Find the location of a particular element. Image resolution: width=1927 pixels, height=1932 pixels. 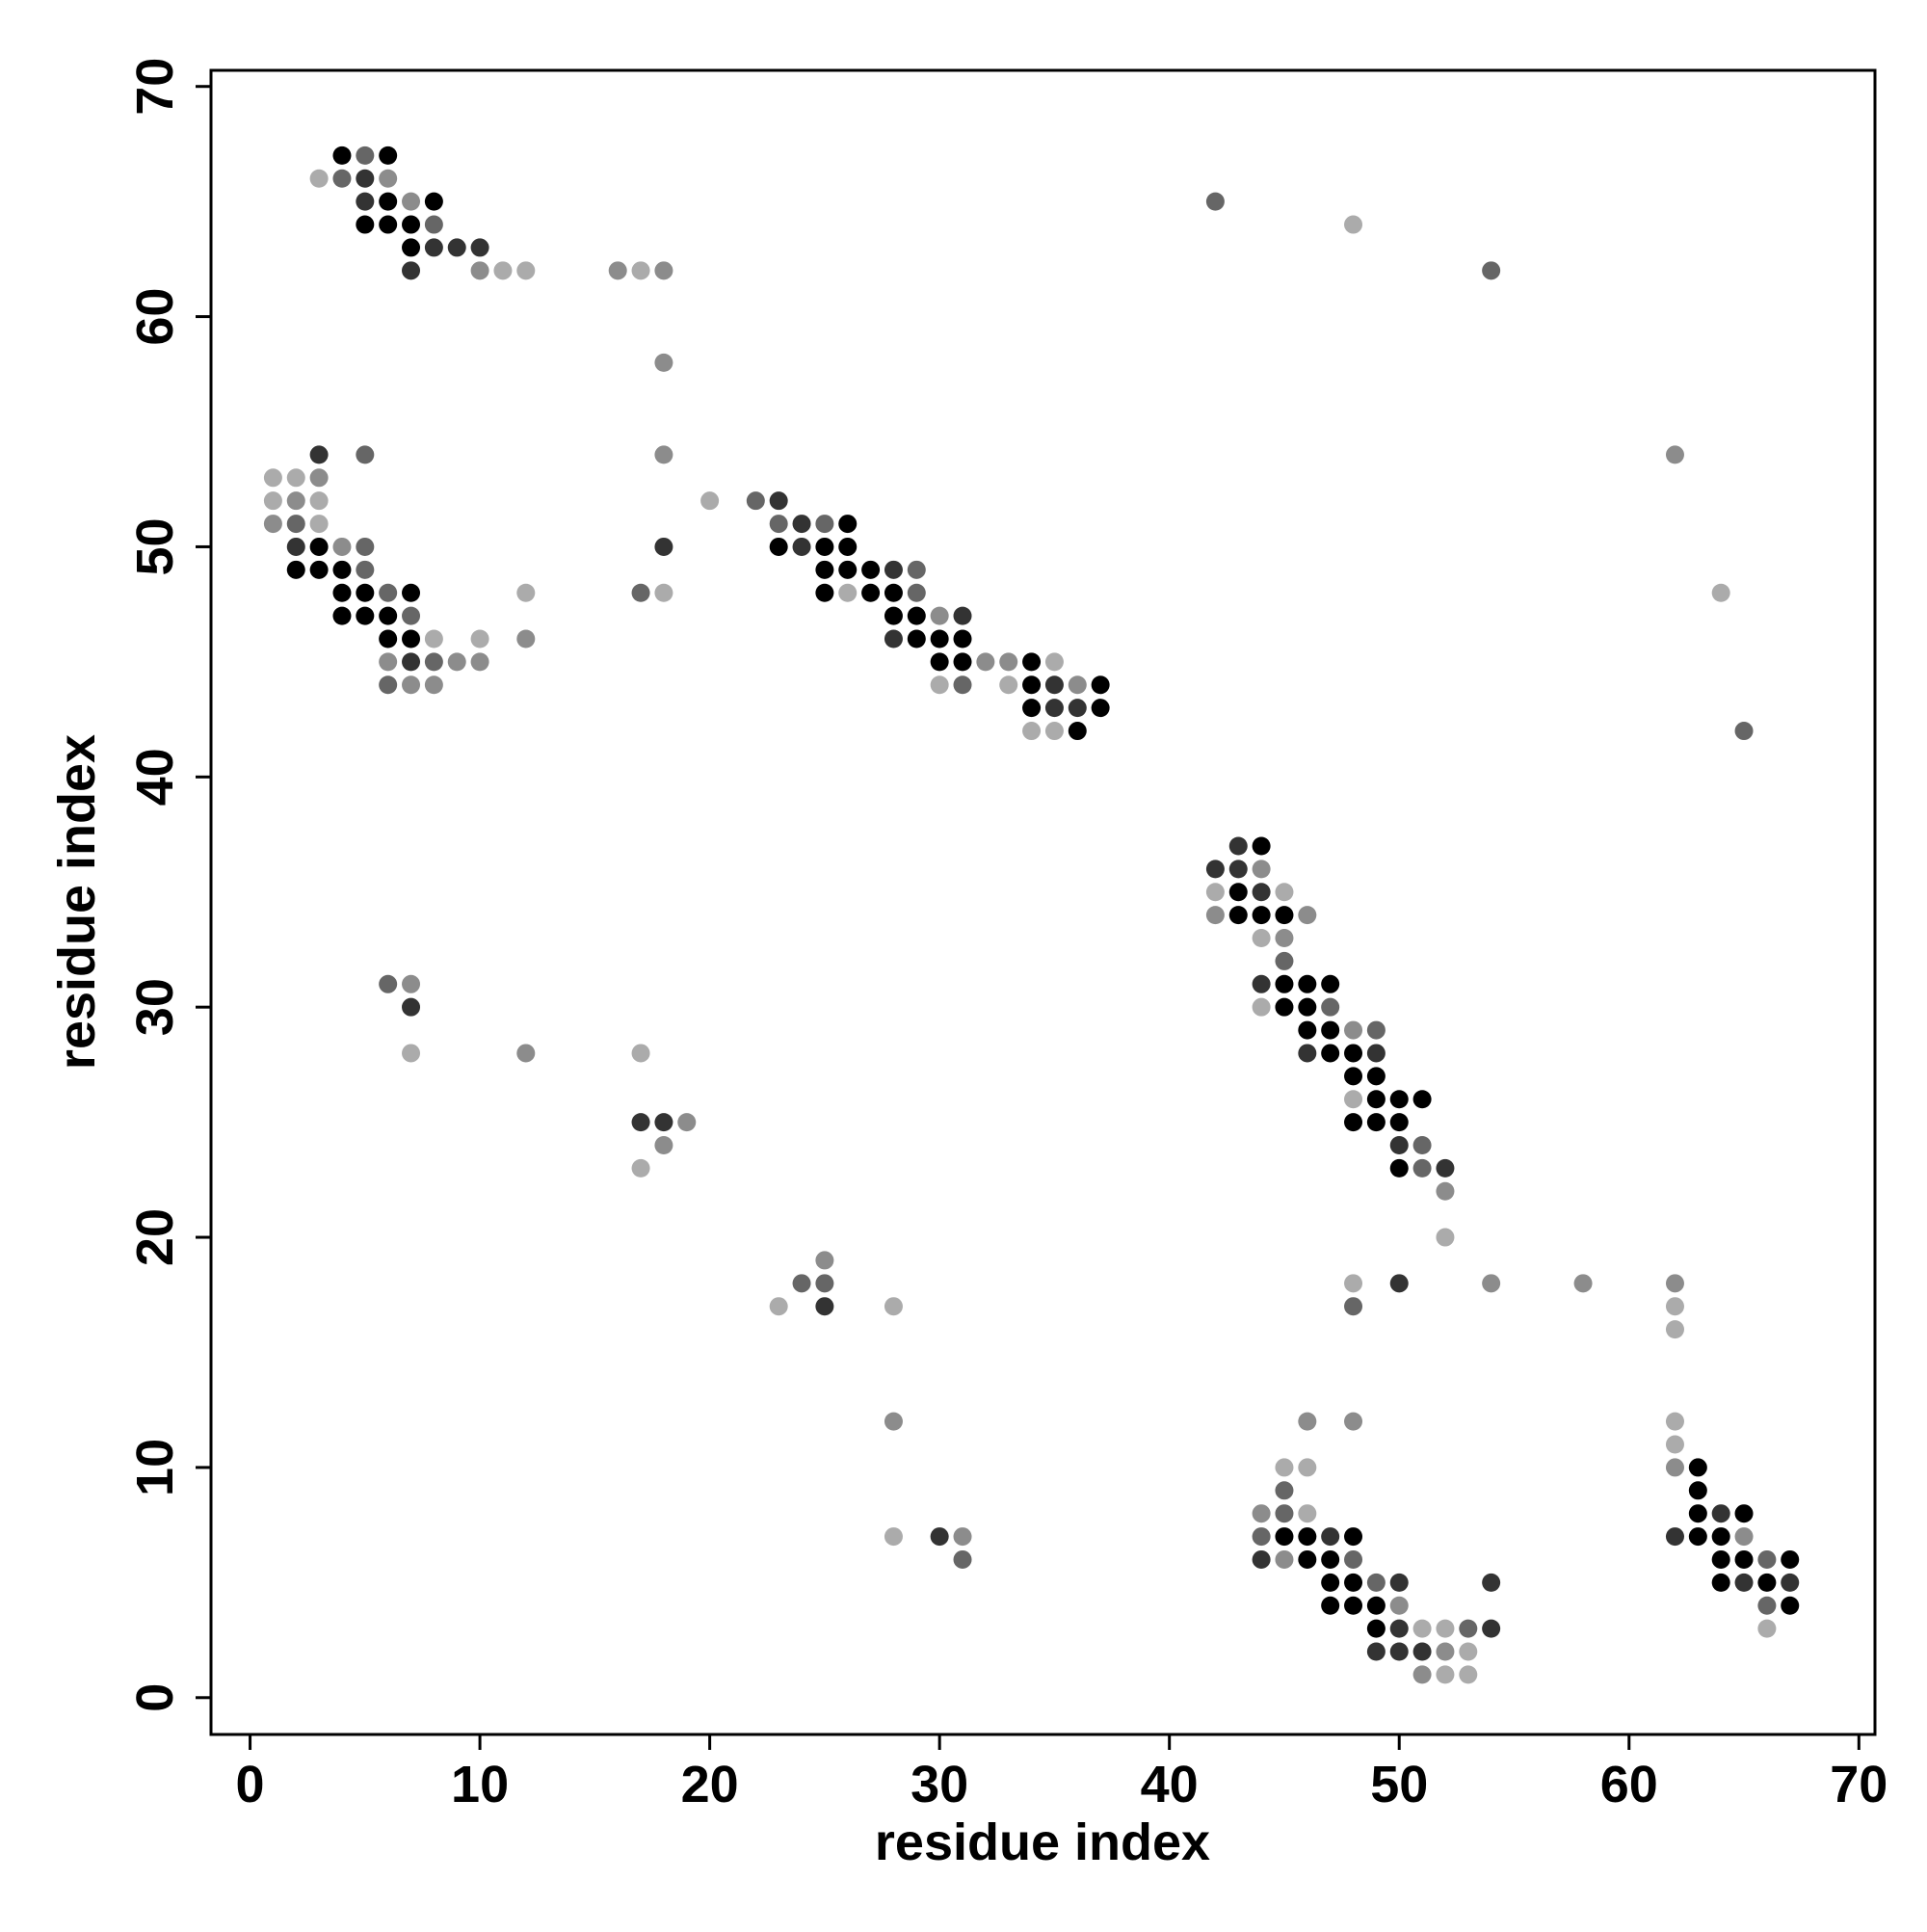

y-tick-label: 70 is located at coordinates (155, 87).